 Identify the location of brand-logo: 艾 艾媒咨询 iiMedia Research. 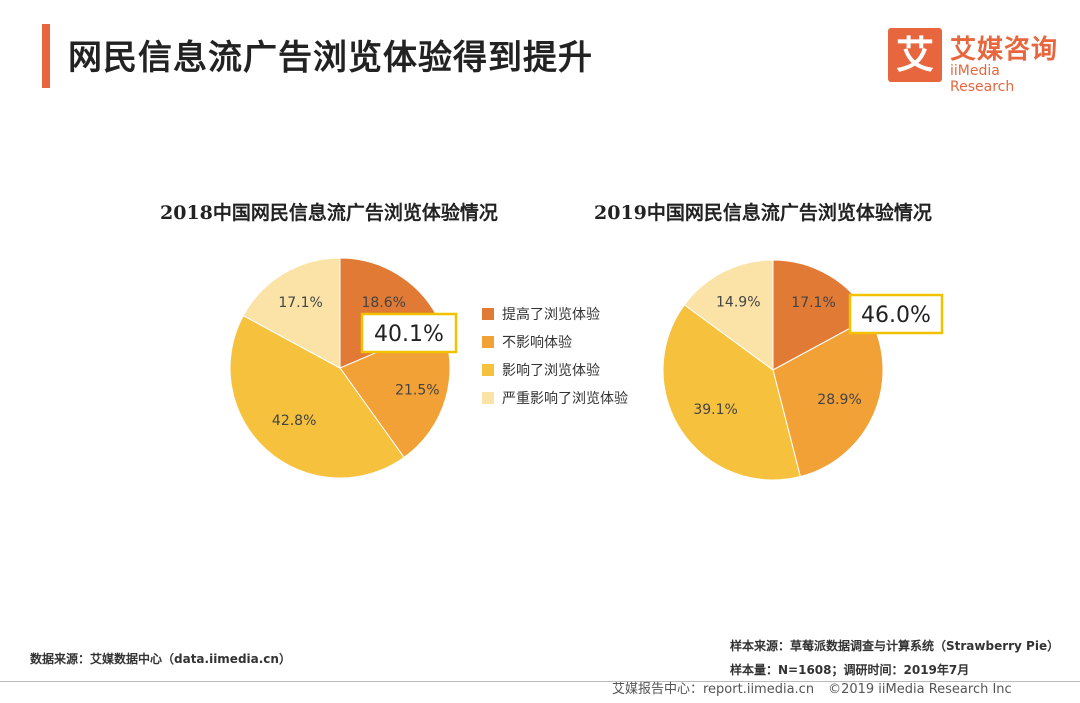
(978, 61).